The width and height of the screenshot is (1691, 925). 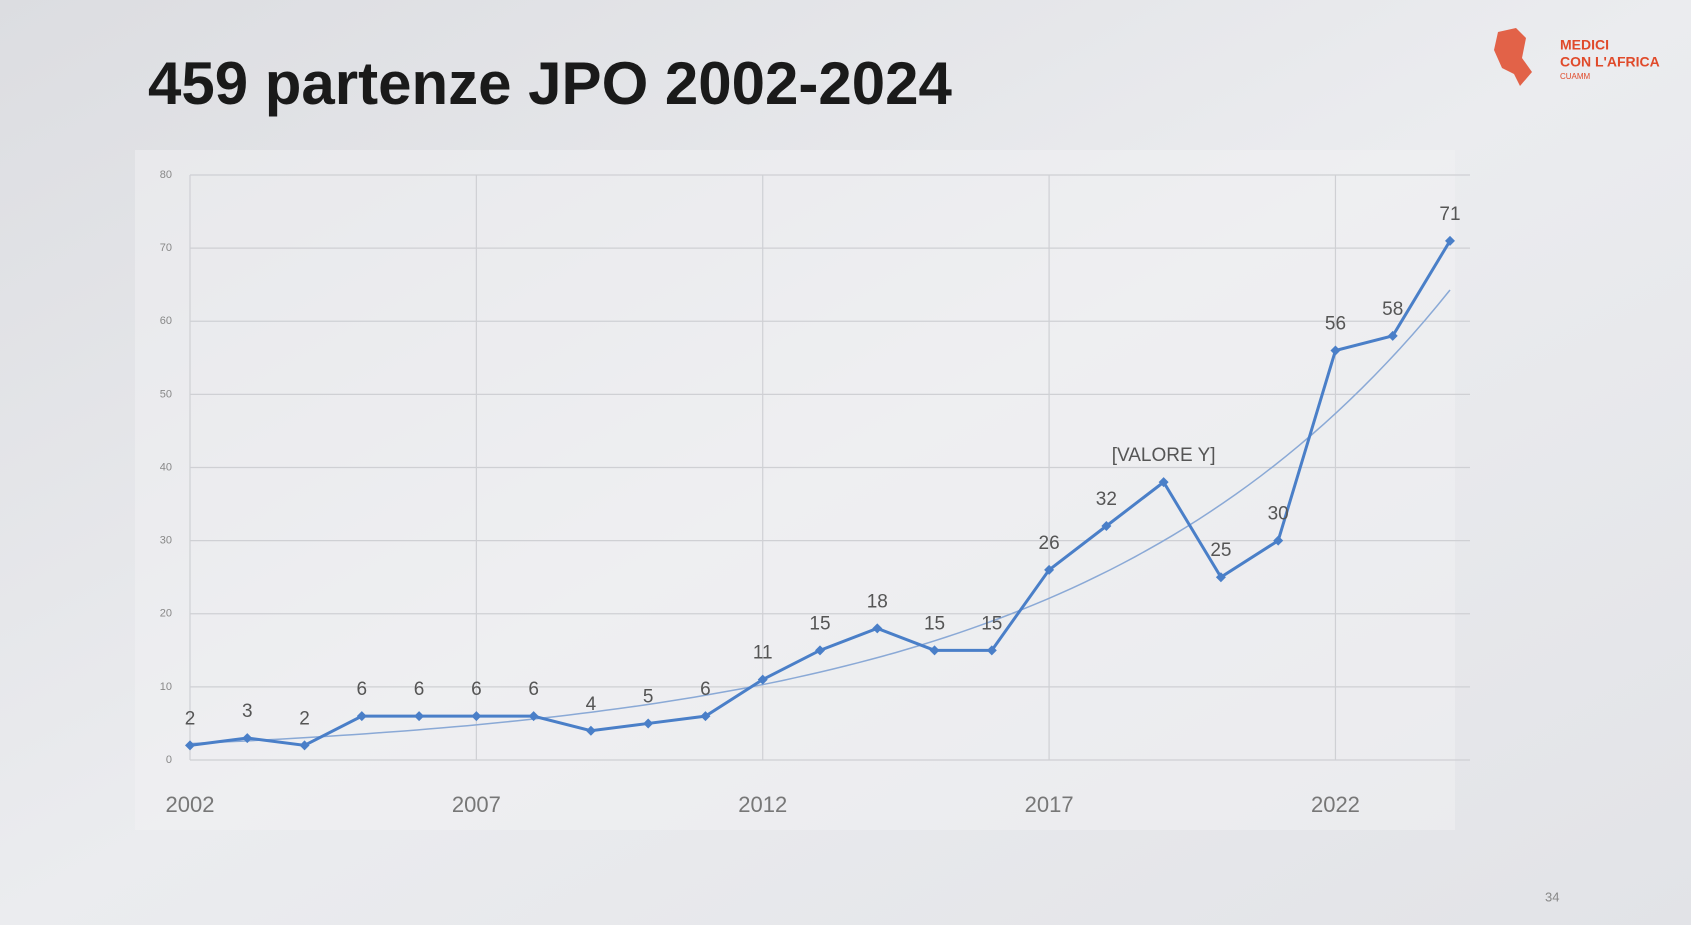 I want to click on data-label: 11, so click(x=763, y=653).